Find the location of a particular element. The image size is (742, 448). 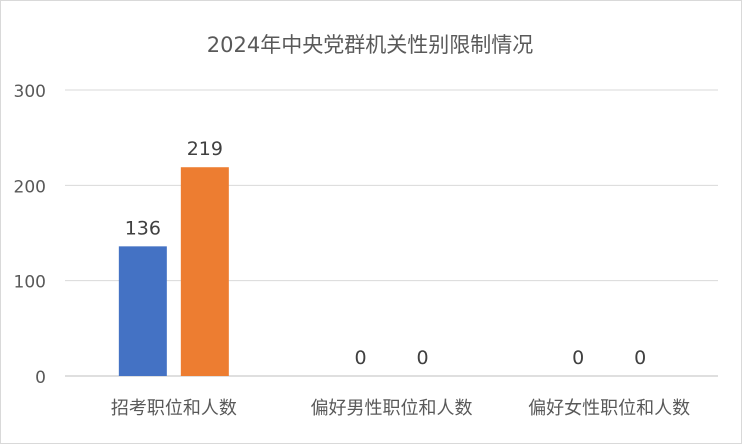

x-category-label: 偏好女性职位和人数 is located at coordinates (609, 408).